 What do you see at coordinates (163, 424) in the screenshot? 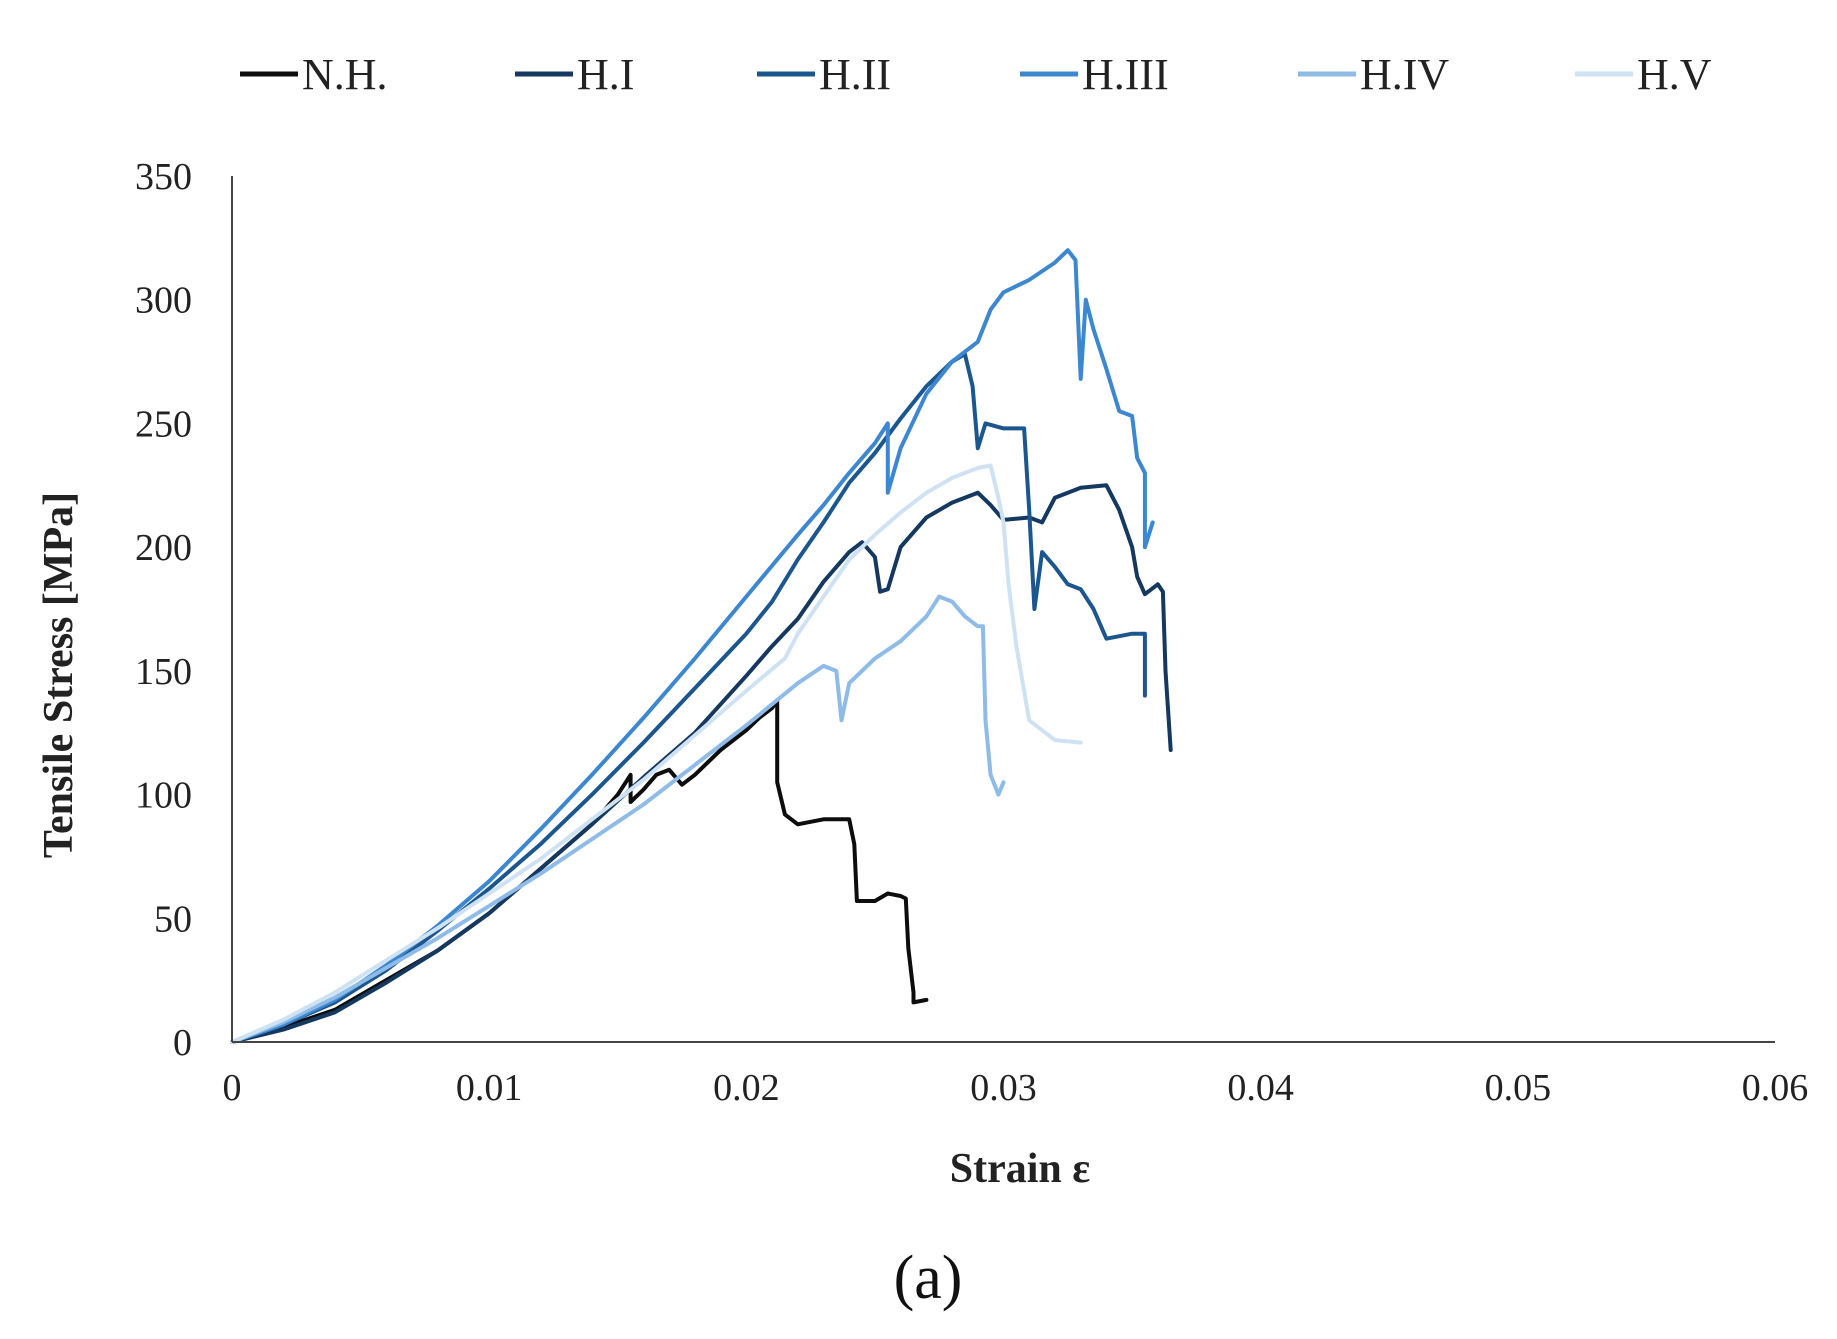
I see `y-tick-label: 250` at bounding box center [163, 424].